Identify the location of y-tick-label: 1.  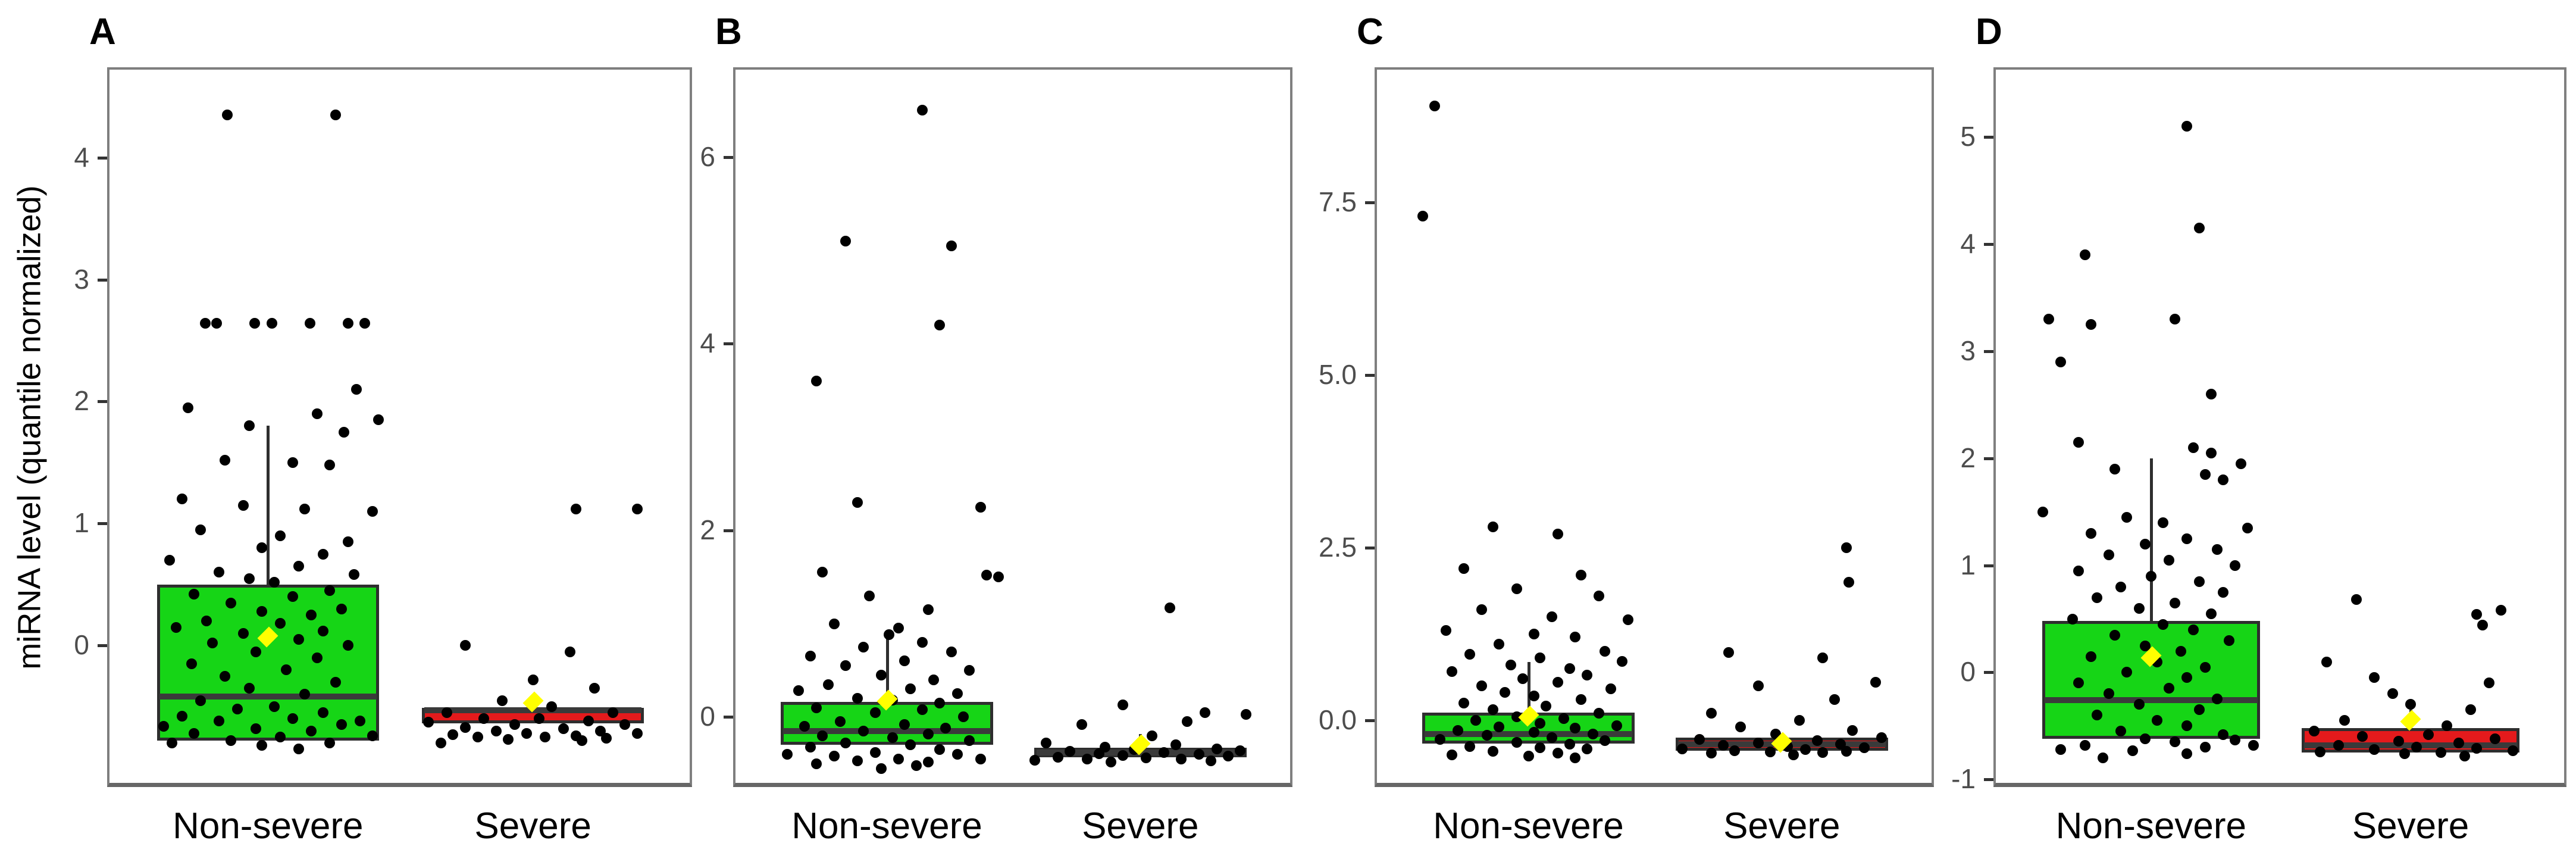
(81, 523).